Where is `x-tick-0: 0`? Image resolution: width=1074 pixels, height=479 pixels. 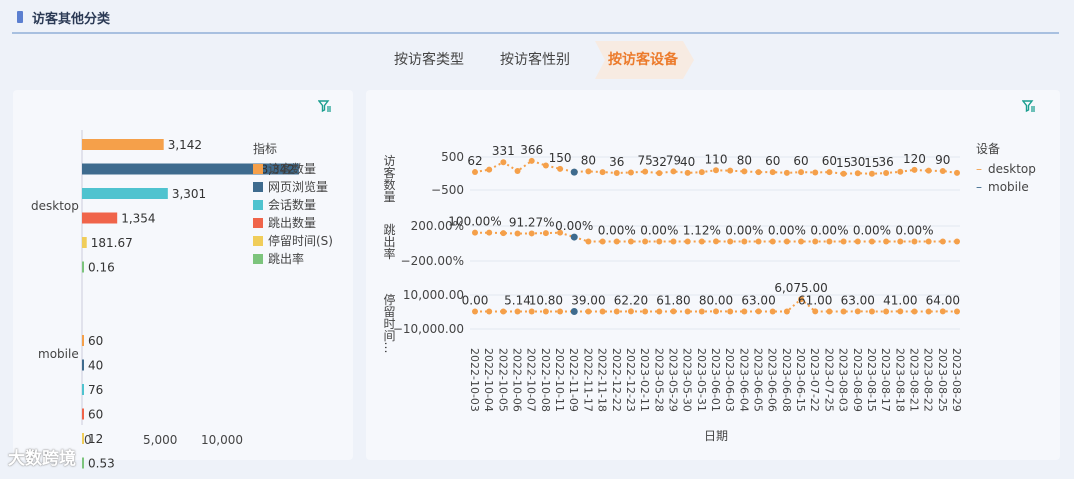 x-tick-0: 0 is located at coordinates (88, 440).